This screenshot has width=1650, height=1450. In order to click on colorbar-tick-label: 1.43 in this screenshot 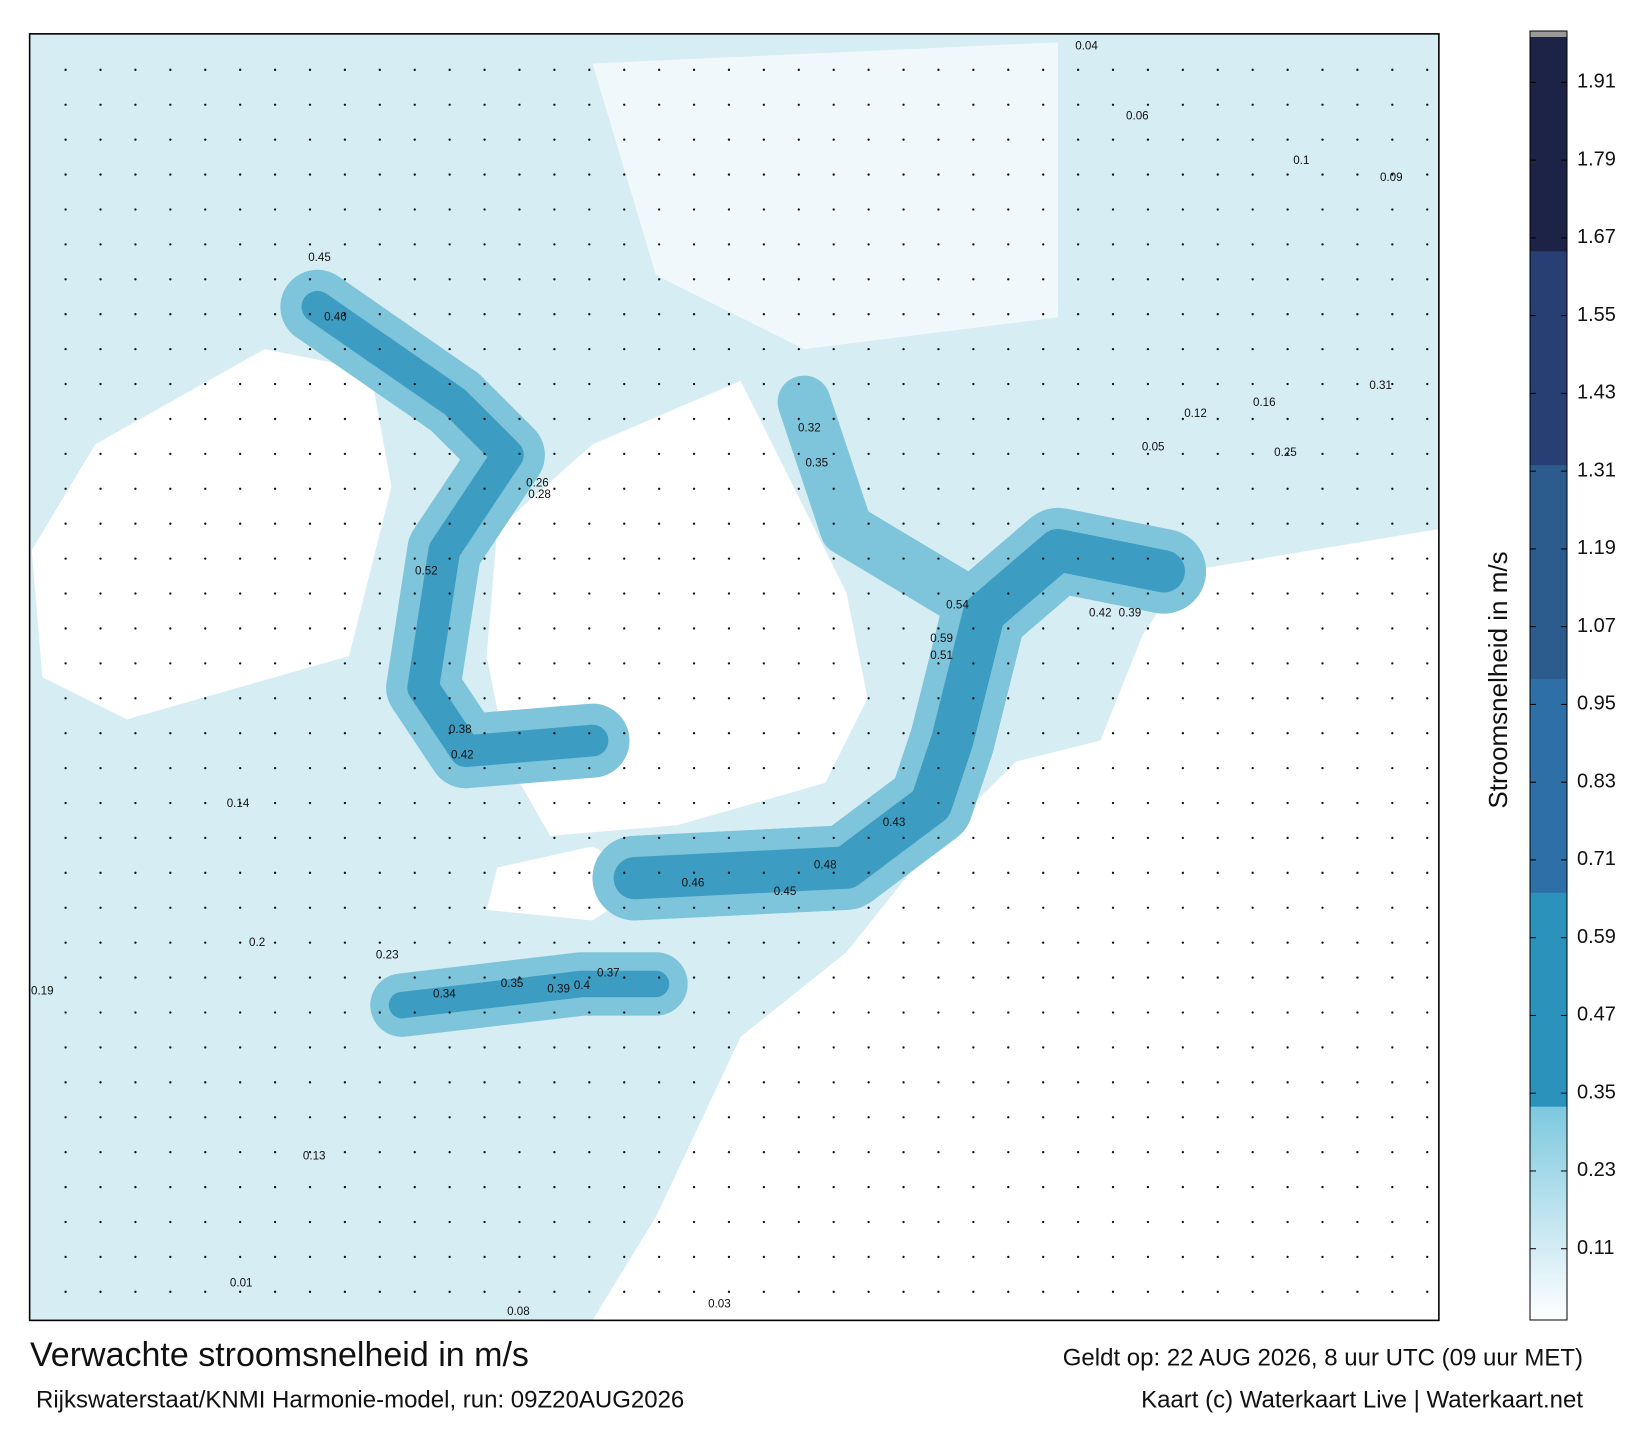, I will do `click(1596, 393)`.